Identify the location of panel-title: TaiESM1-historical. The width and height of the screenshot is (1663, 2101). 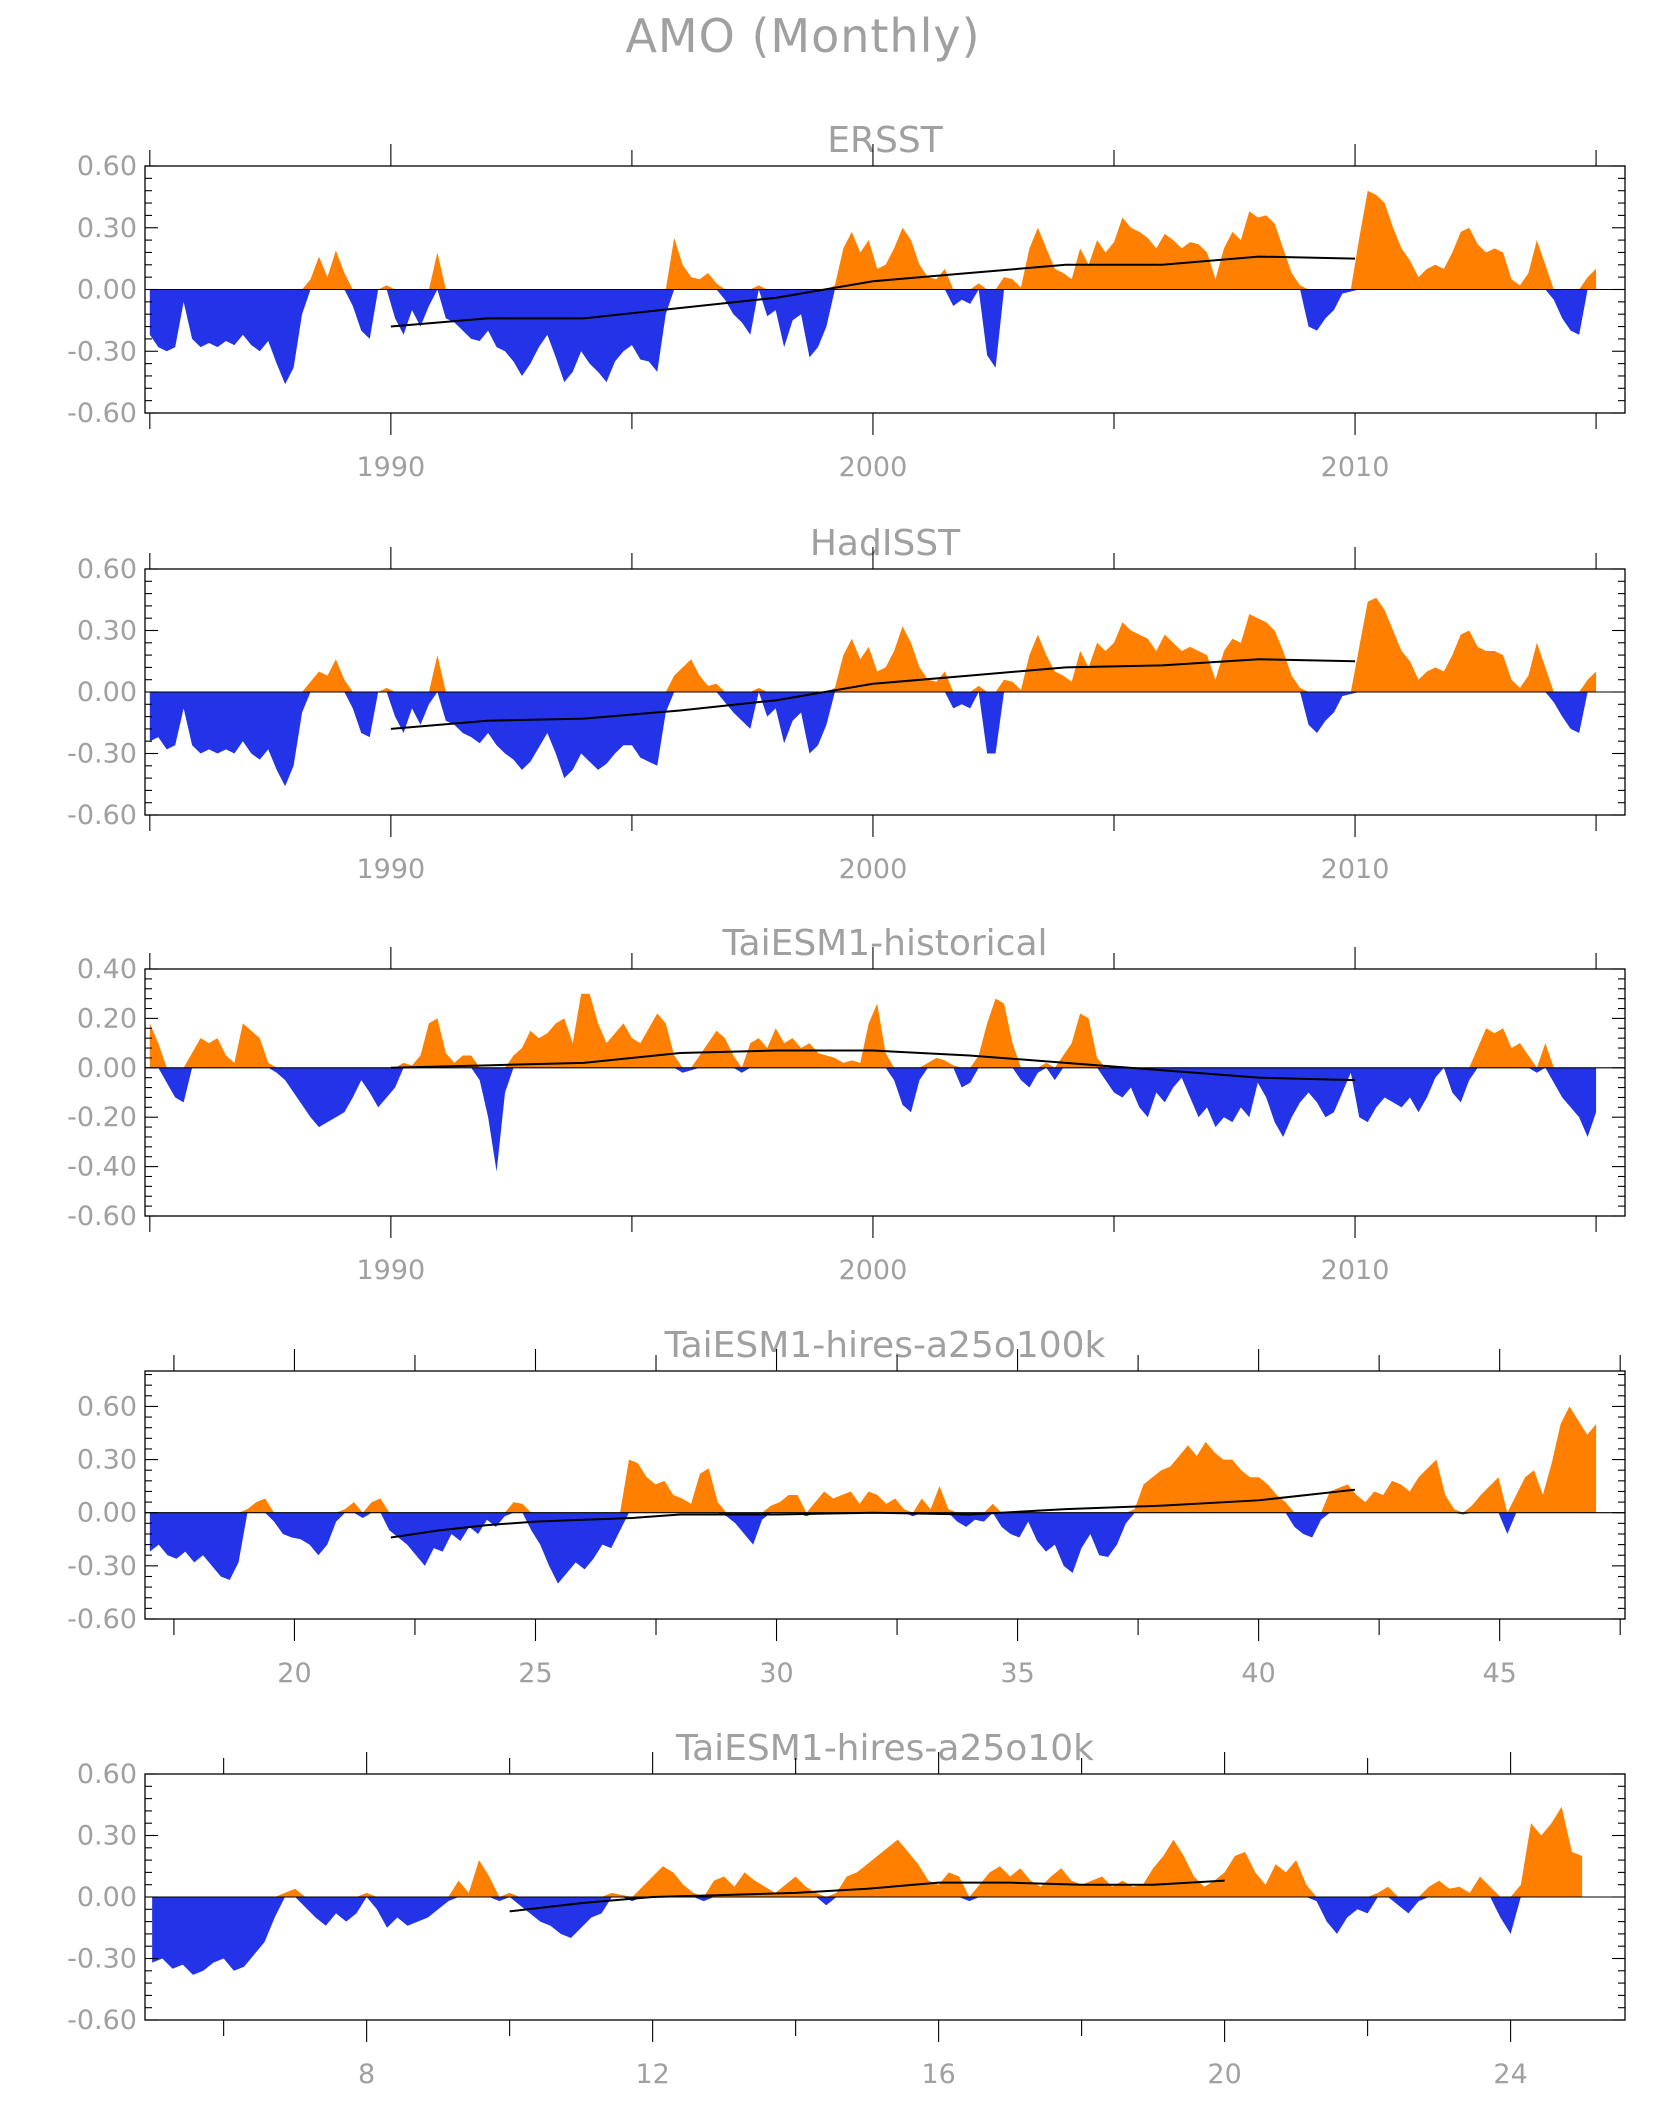
(884, 943).